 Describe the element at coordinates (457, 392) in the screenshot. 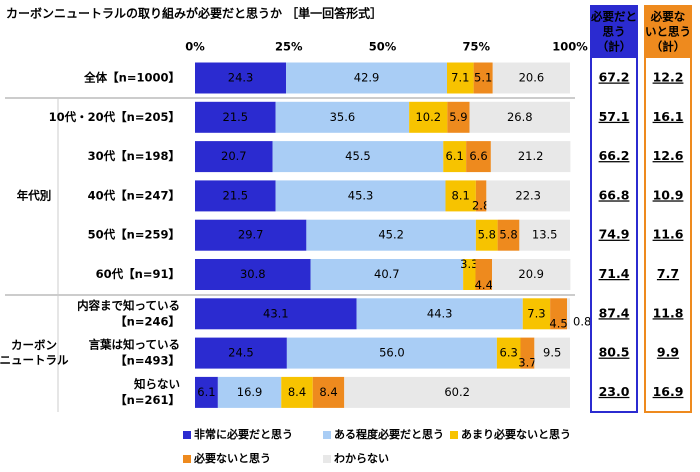

I see `value-label: 60.2` at that location.